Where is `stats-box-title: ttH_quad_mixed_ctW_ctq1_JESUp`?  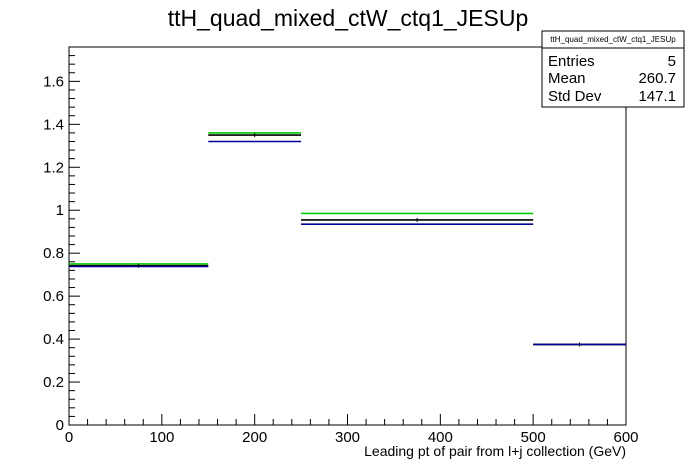
stats-box-title: ttH_quad_mixed_ctW_ctq1_JESUp is located at coordinates (613, 39).